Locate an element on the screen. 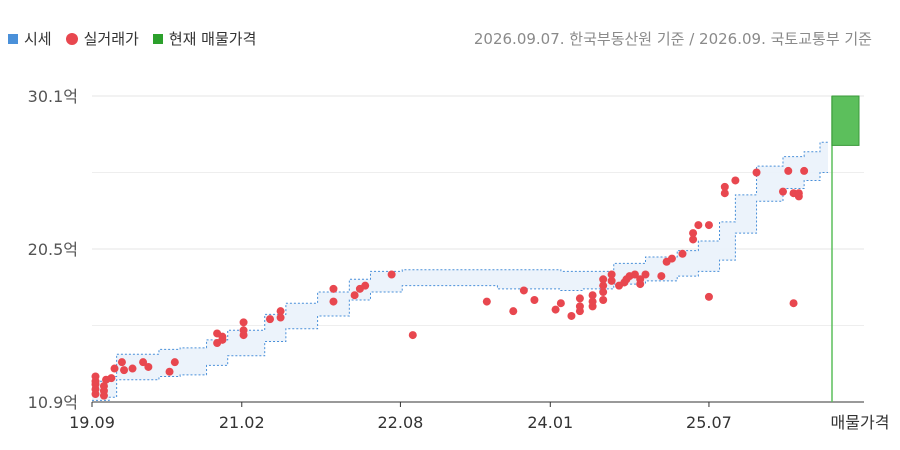 This screenshot has height=450, width=900. y-tick-label-1: 20.5억 is located at coordinates (53, 249).